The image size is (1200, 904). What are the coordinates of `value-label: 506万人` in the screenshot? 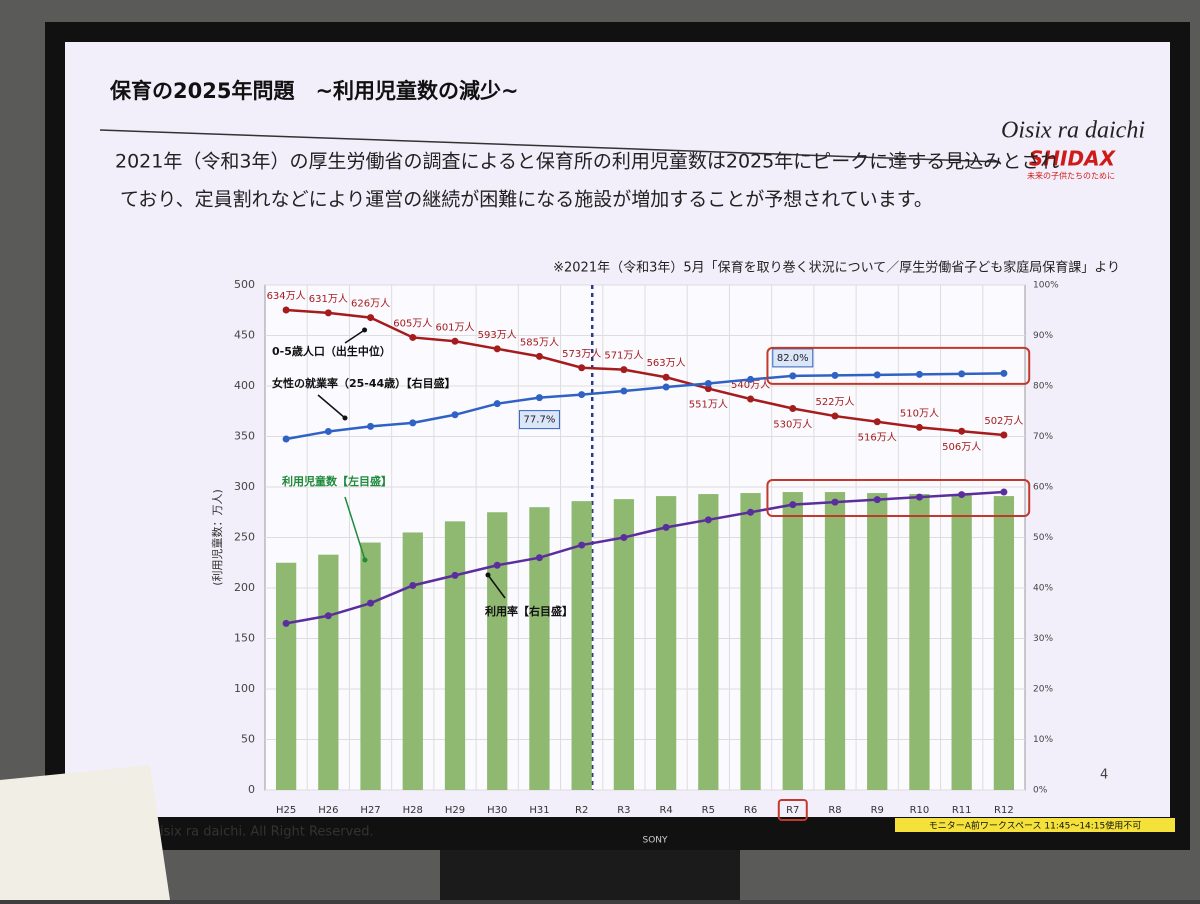 It's located at (961, 447).